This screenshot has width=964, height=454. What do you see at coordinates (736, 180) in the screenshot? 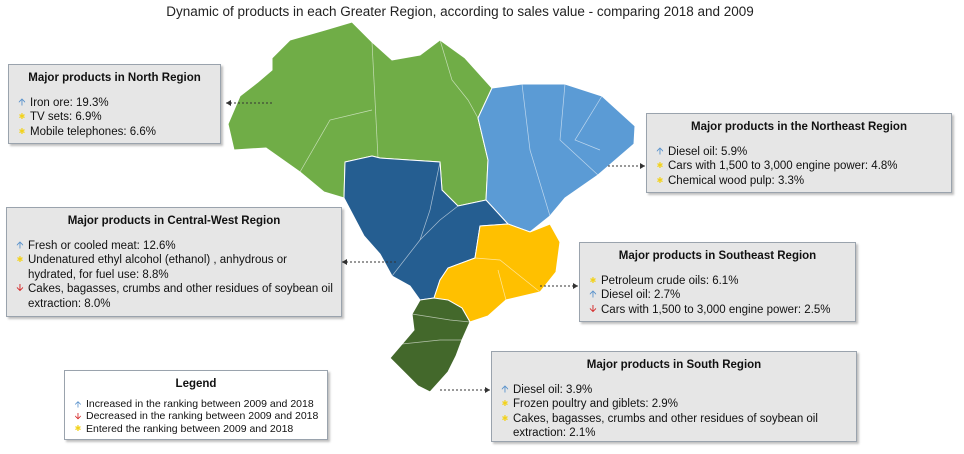
I see `item-text: Chemical wood pulp: 3.3%` at bounding box center [736, 180].